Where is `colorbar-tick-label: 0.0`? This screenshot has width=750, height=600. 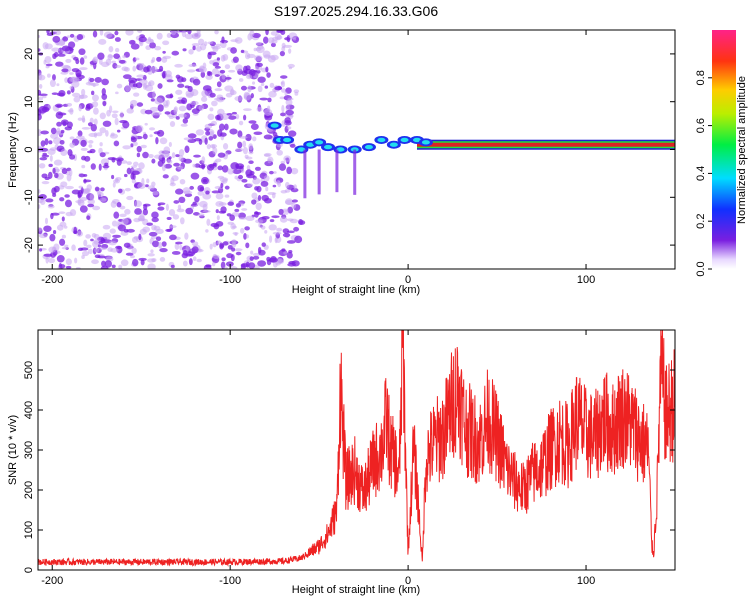
colorbar-tick-label: 0.0 is located at coordinates (701, 268).